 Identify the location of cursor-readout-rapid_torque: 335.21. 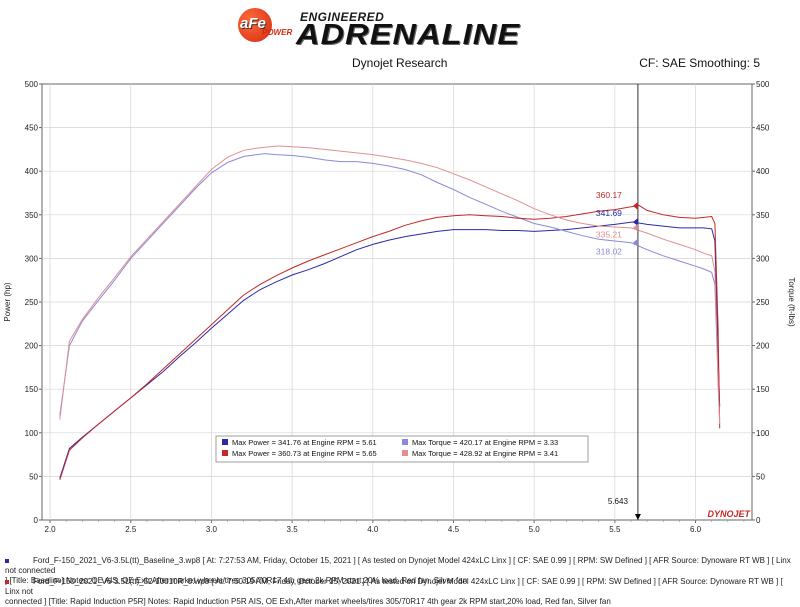
(609, 235).